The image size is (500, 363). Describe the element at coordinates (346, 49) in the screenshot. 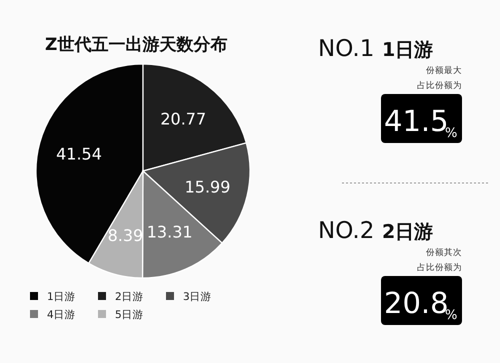

I see `text: NO.1` at that location.